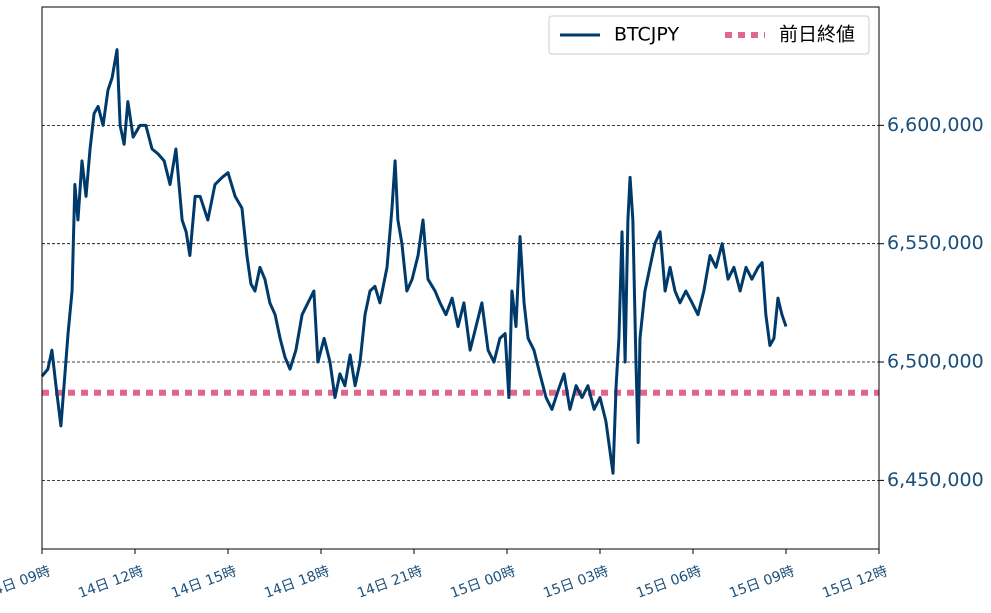  What do you see at coordinates (854, 582) in the screenshot?
I see `x-tick-label: 15日 12時` at bounding box center [854, 582].